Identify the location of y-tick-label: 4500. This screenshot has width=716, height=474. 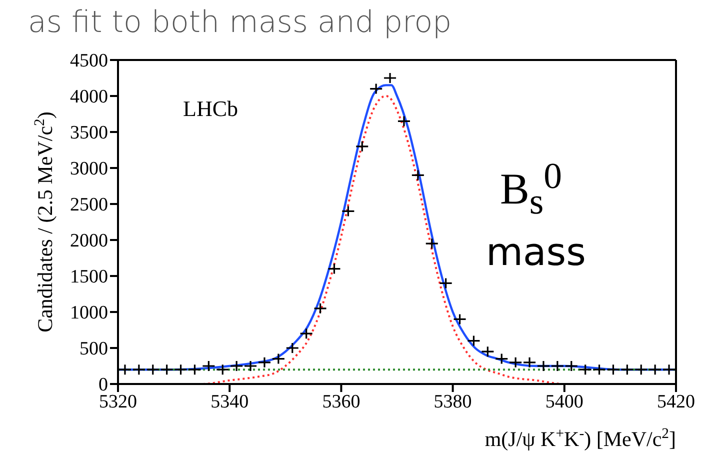
(89, 61).